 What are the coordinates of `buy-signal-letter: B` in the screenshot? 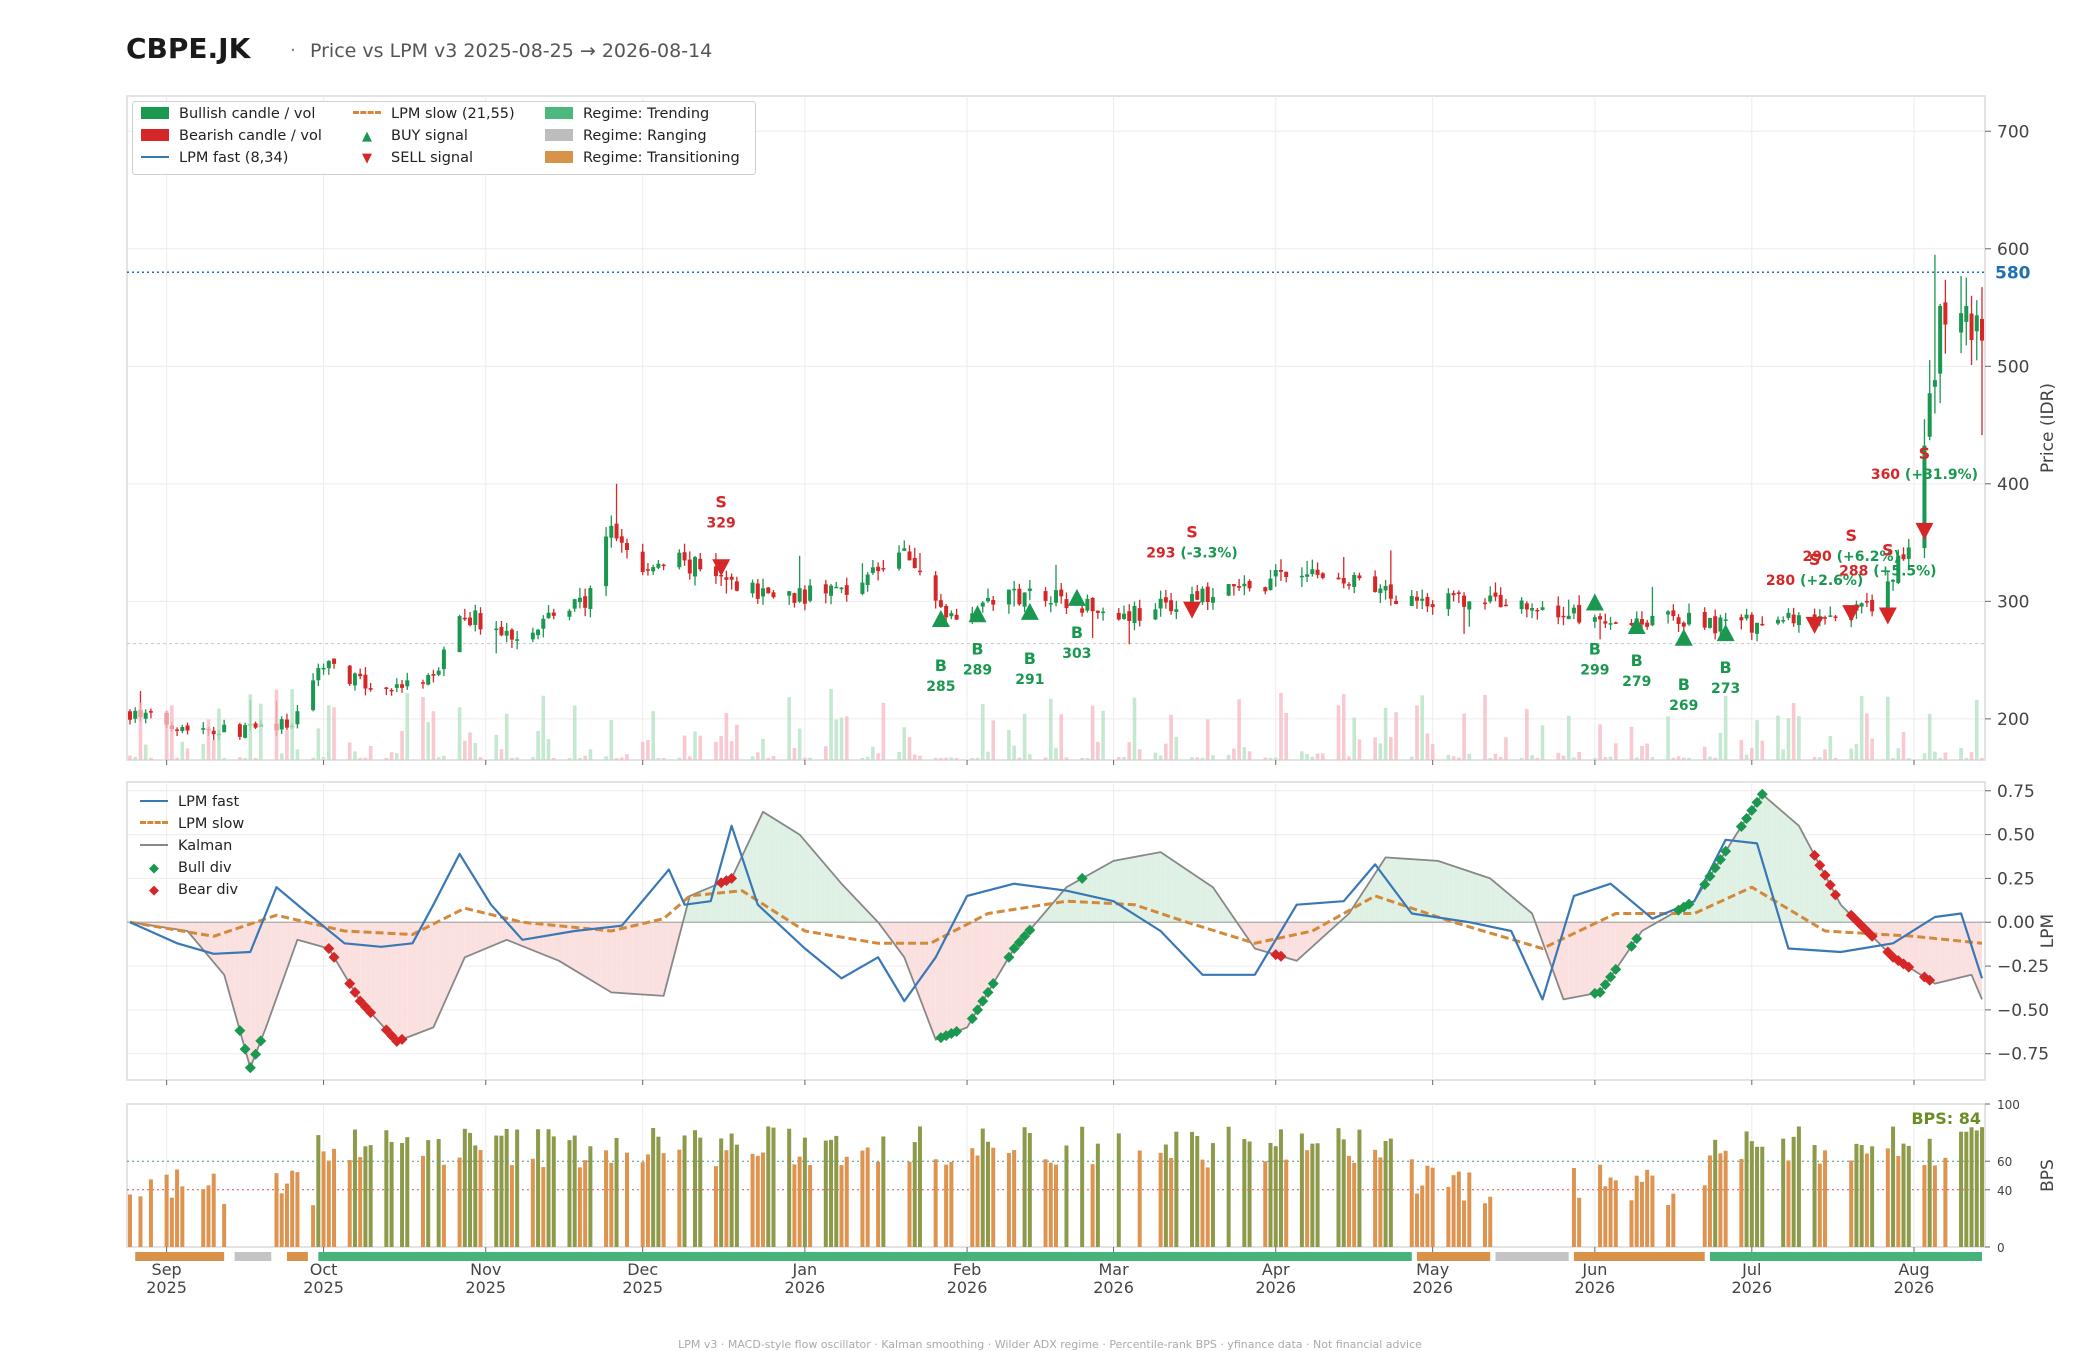 It's located at (977, 648).